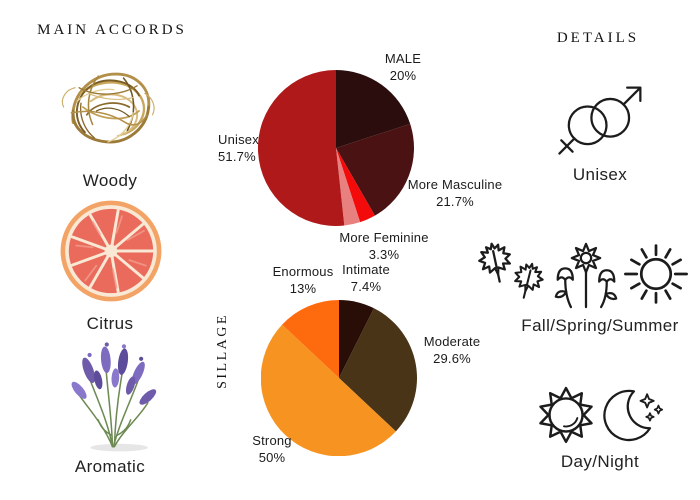 Image resolution: width=700 pixels, height=500 pixels. Describe the element at coordinates (455, 184) in the screenshot. I see `more-masculine-label: More Masculine` at that location.